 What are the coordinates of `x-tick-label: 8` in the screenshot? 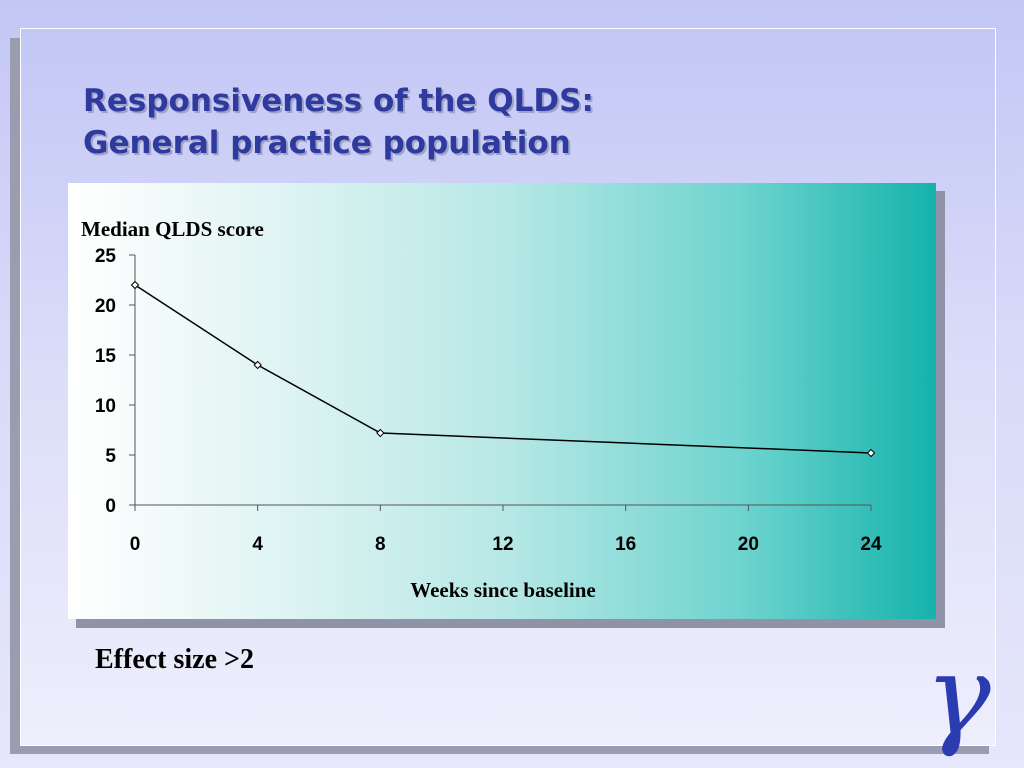 It's located at (380, 544).